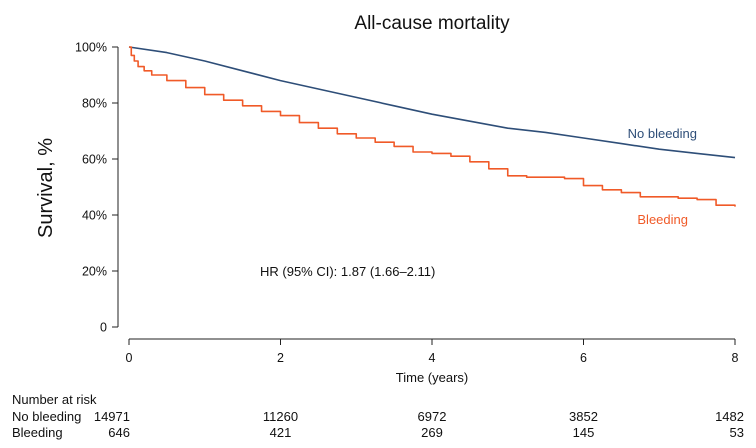 The image size is (756, 448). Describe the element at coordinates (737, 432) in the screenshot. I see `risk-value: 53` at that location.